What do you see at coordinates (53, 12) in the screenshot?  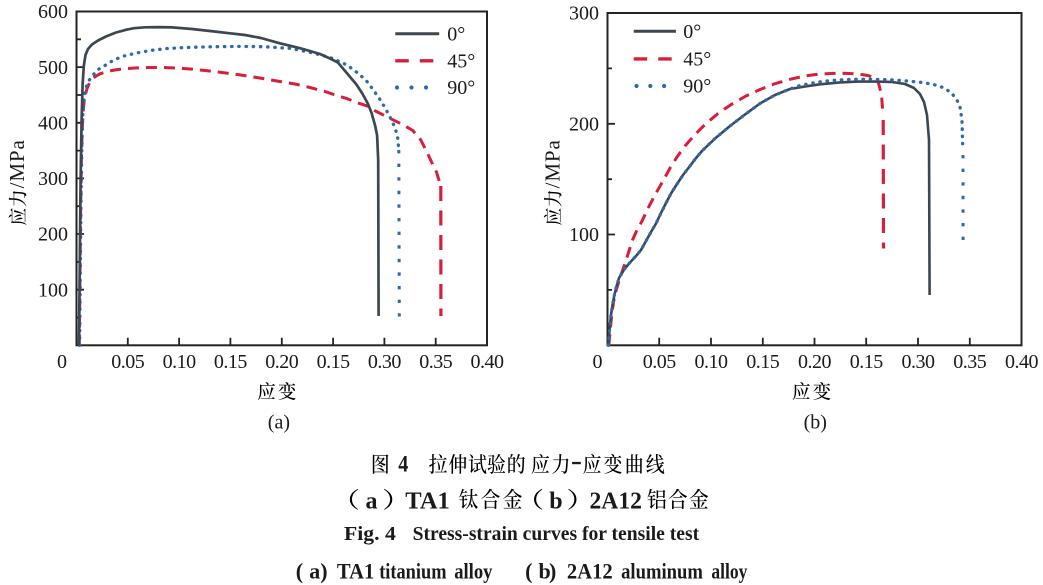 I see `svg-text: 600` at bounding box center [53, 12].